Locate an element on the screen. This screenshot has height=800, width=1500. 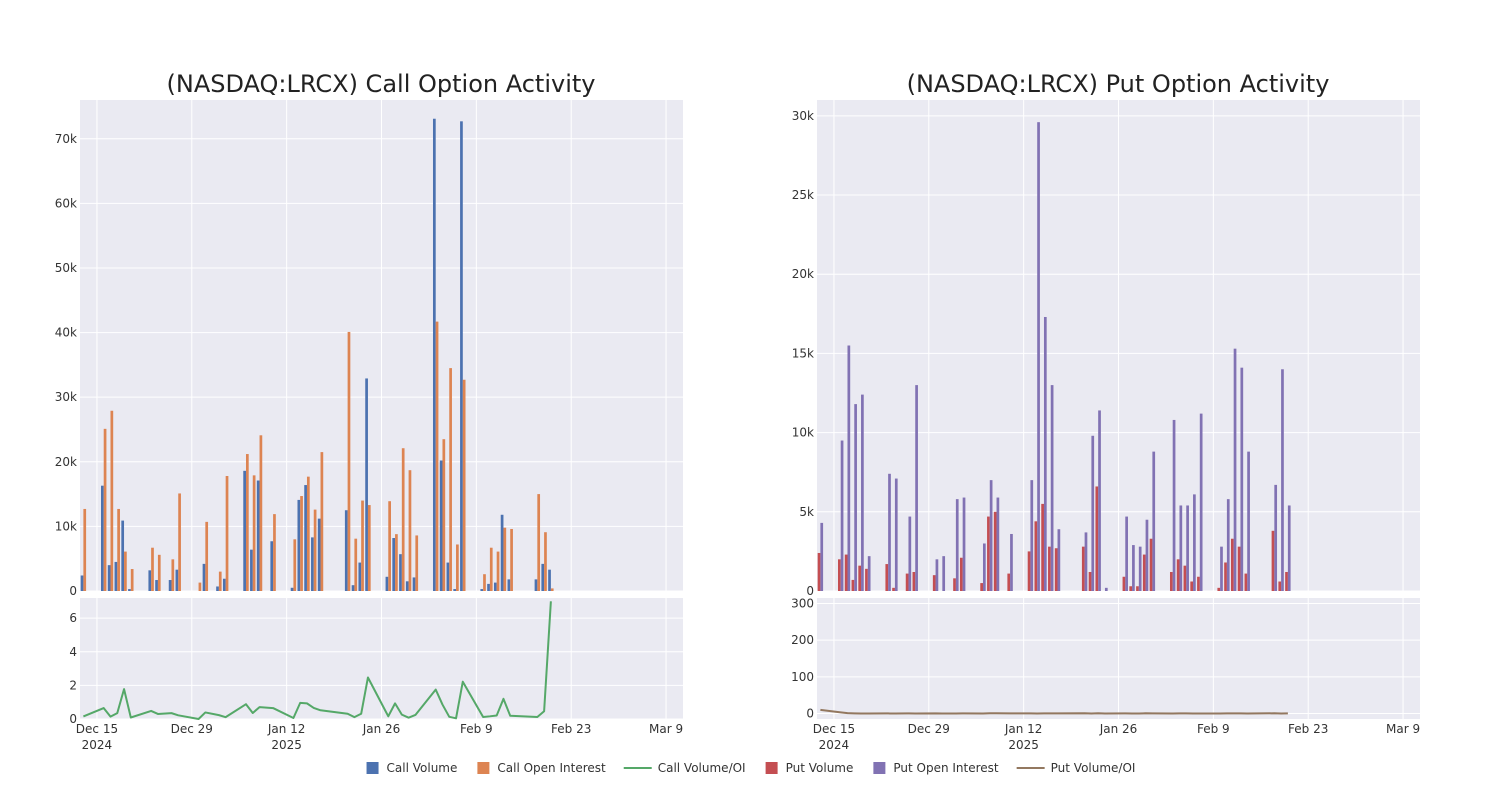
call-y-tick-label: 50k is located at coordinates (66, 268).